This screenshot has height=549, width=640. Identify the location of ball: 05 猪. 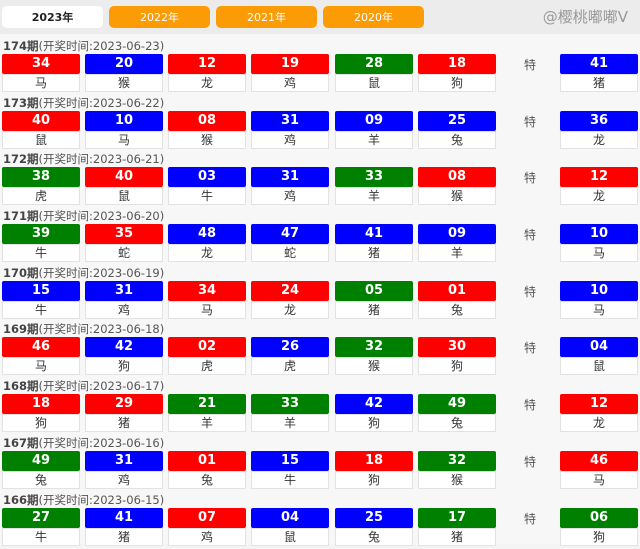
(374, 299).